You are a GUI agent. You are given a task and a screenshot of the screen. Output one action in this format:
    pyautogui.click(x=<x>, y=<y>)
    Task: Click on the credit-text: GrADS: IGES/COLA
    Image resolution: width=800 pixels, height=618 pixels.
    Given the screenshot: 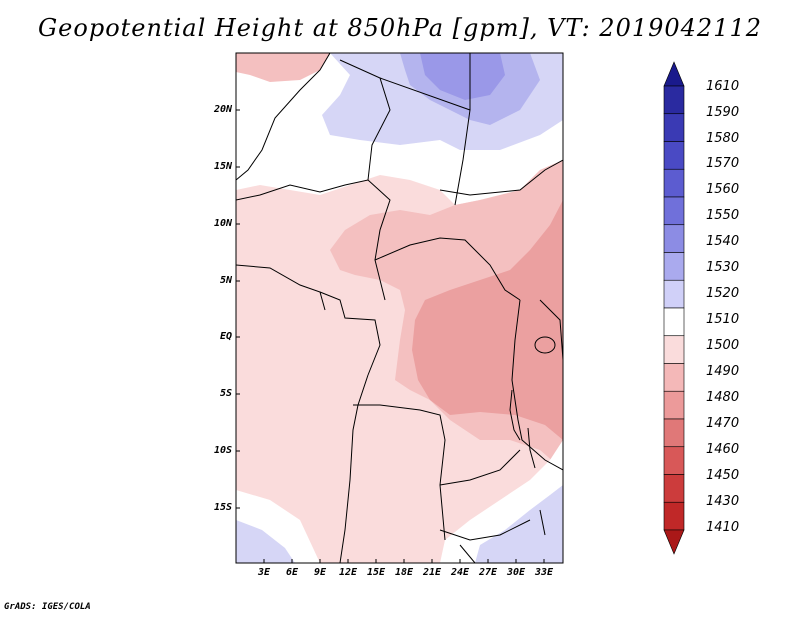 What is the action you would take?
    pyautogui.click(x=47, y=607)
    